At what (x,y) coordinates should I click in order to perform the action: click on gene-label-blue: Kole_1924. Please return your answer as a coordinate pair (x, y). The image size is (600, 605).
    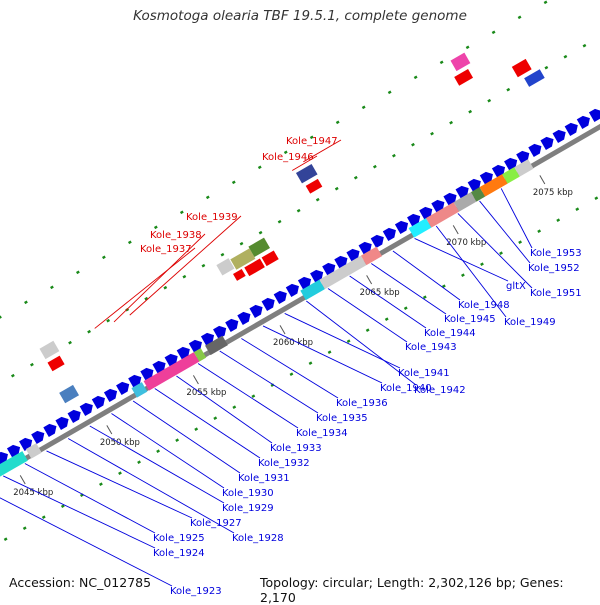
    Looking at the image, I should click on (179, 553).